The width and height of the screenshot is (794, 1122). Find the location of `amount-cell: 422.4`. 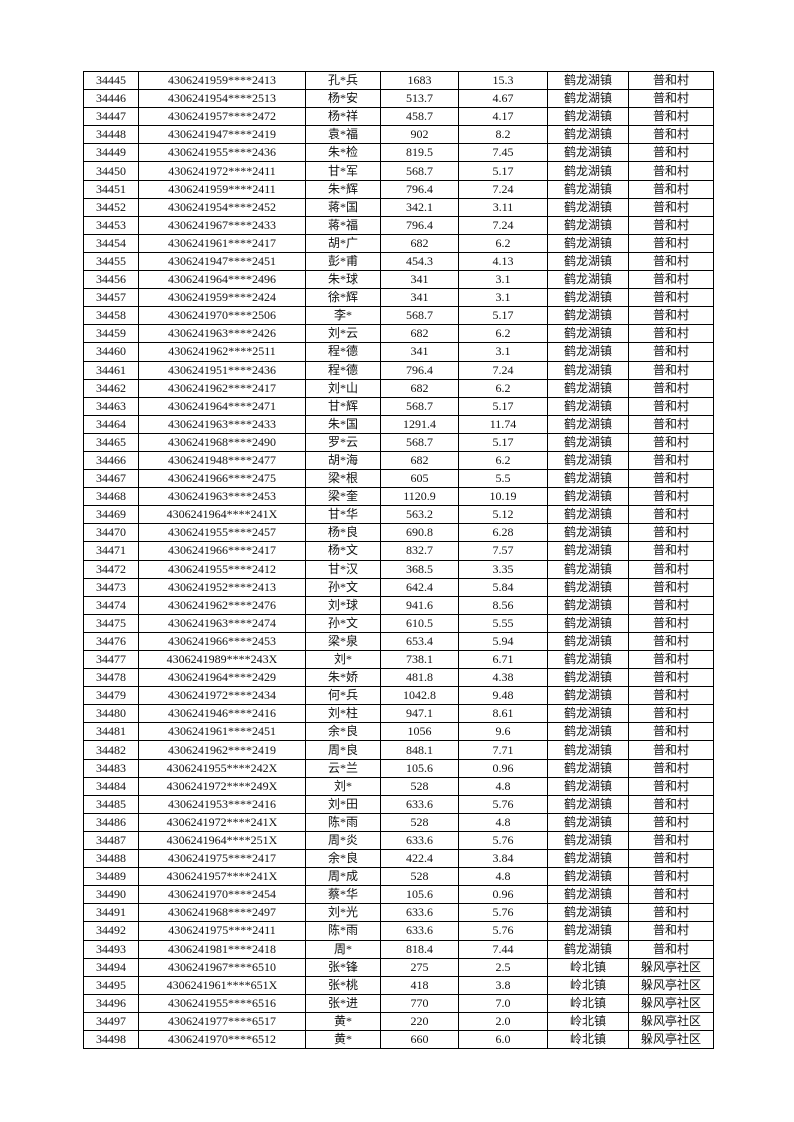

amount-cell: 422.4 is located at coordinates (419, 859).